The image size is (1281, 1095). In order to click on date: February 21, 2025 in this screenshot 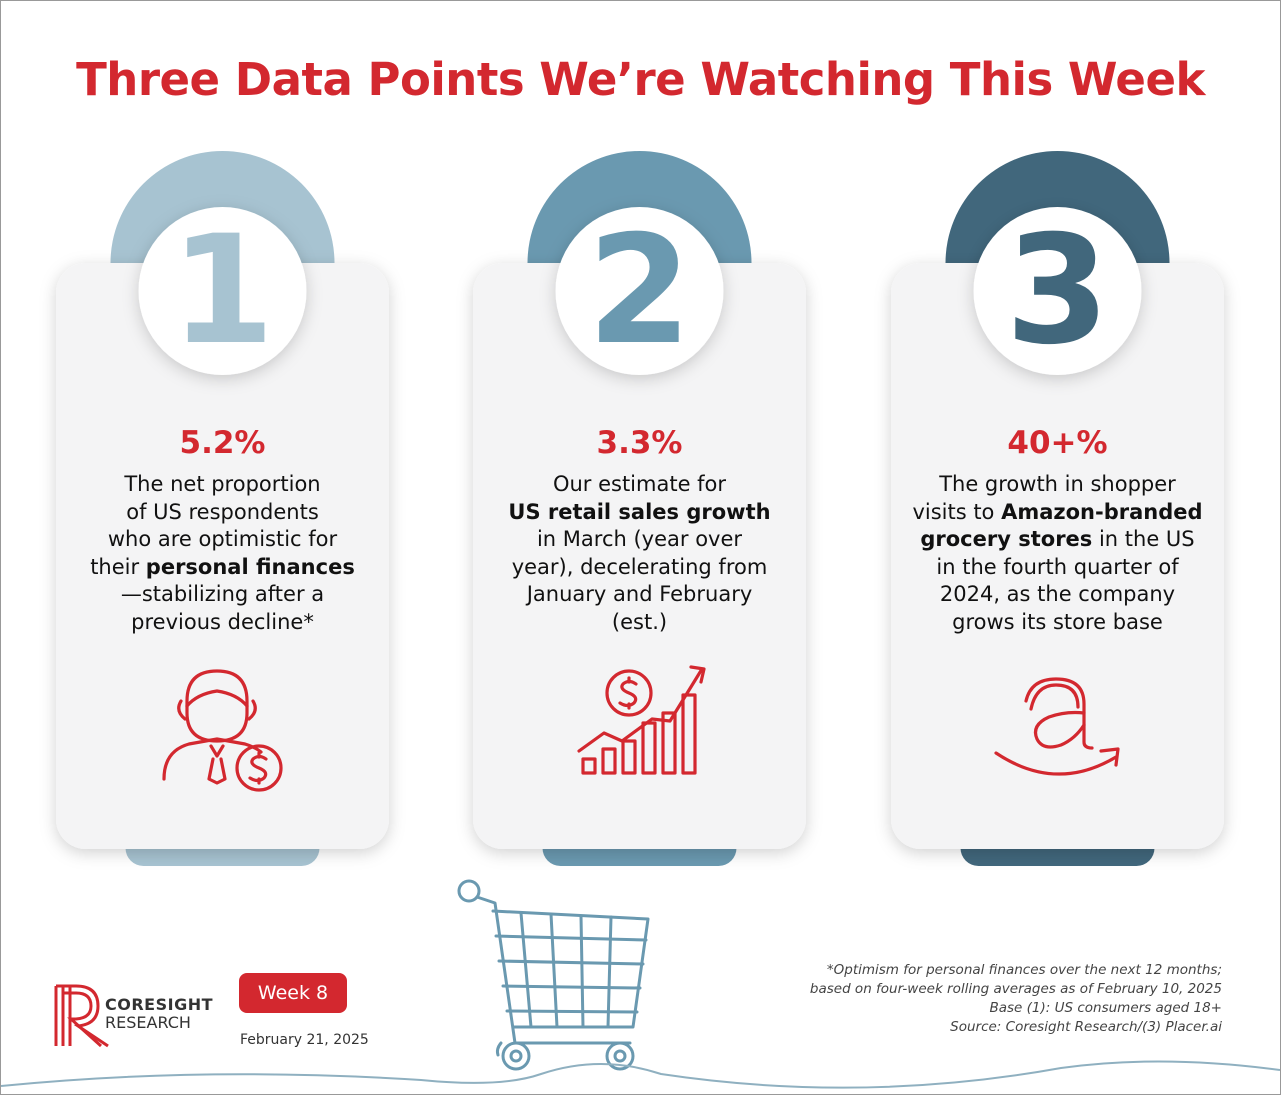, I will do `click(304, 1040)`.